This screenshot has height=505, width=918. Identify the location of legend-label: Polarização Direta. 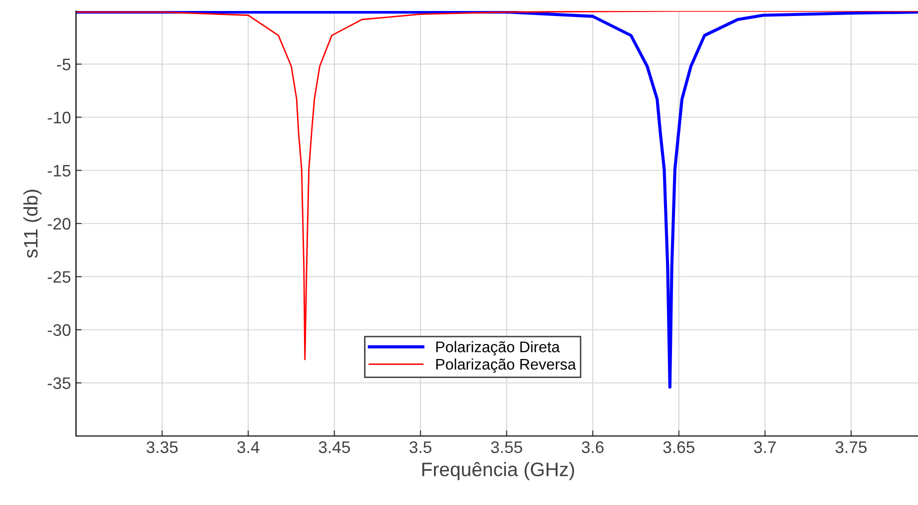
(498, 348).